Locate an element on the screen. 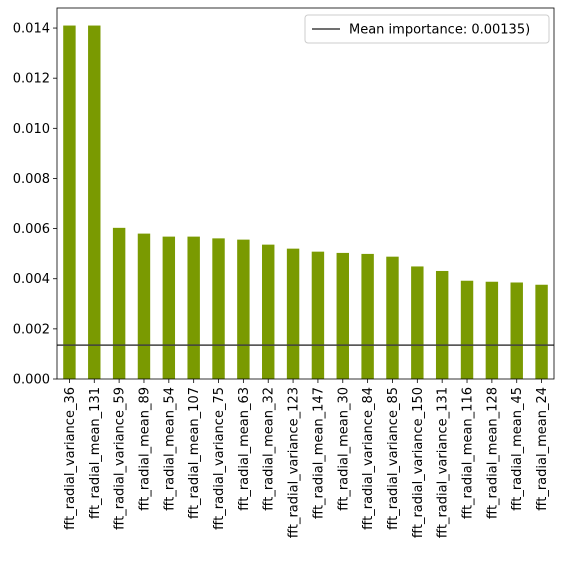 This screenshot has height=561, width=565. legend-label: Mean importance: 0.00135) is located at coordinates (439, 30).